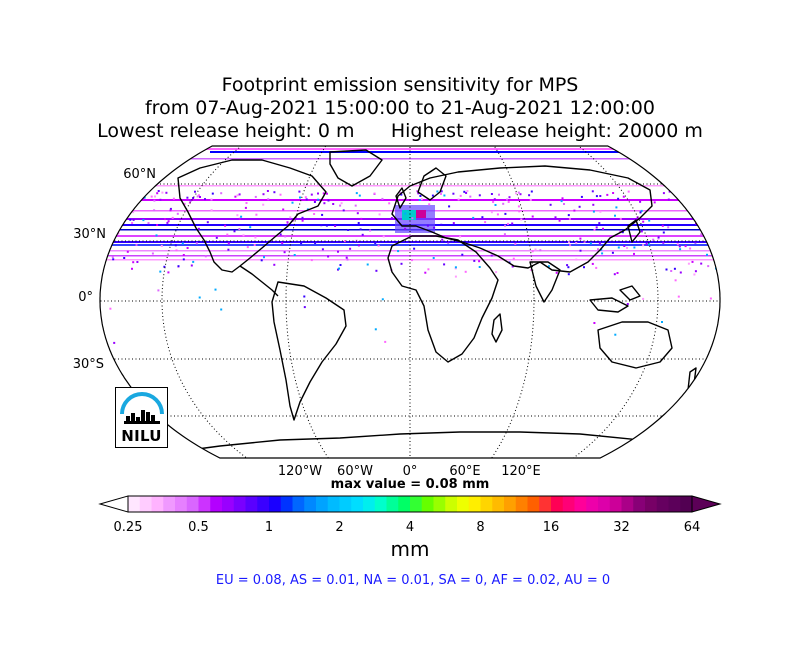  Describe the element at coordinates (706, 504) in the screenshot. I see `colorbar-extend-high` at that location.